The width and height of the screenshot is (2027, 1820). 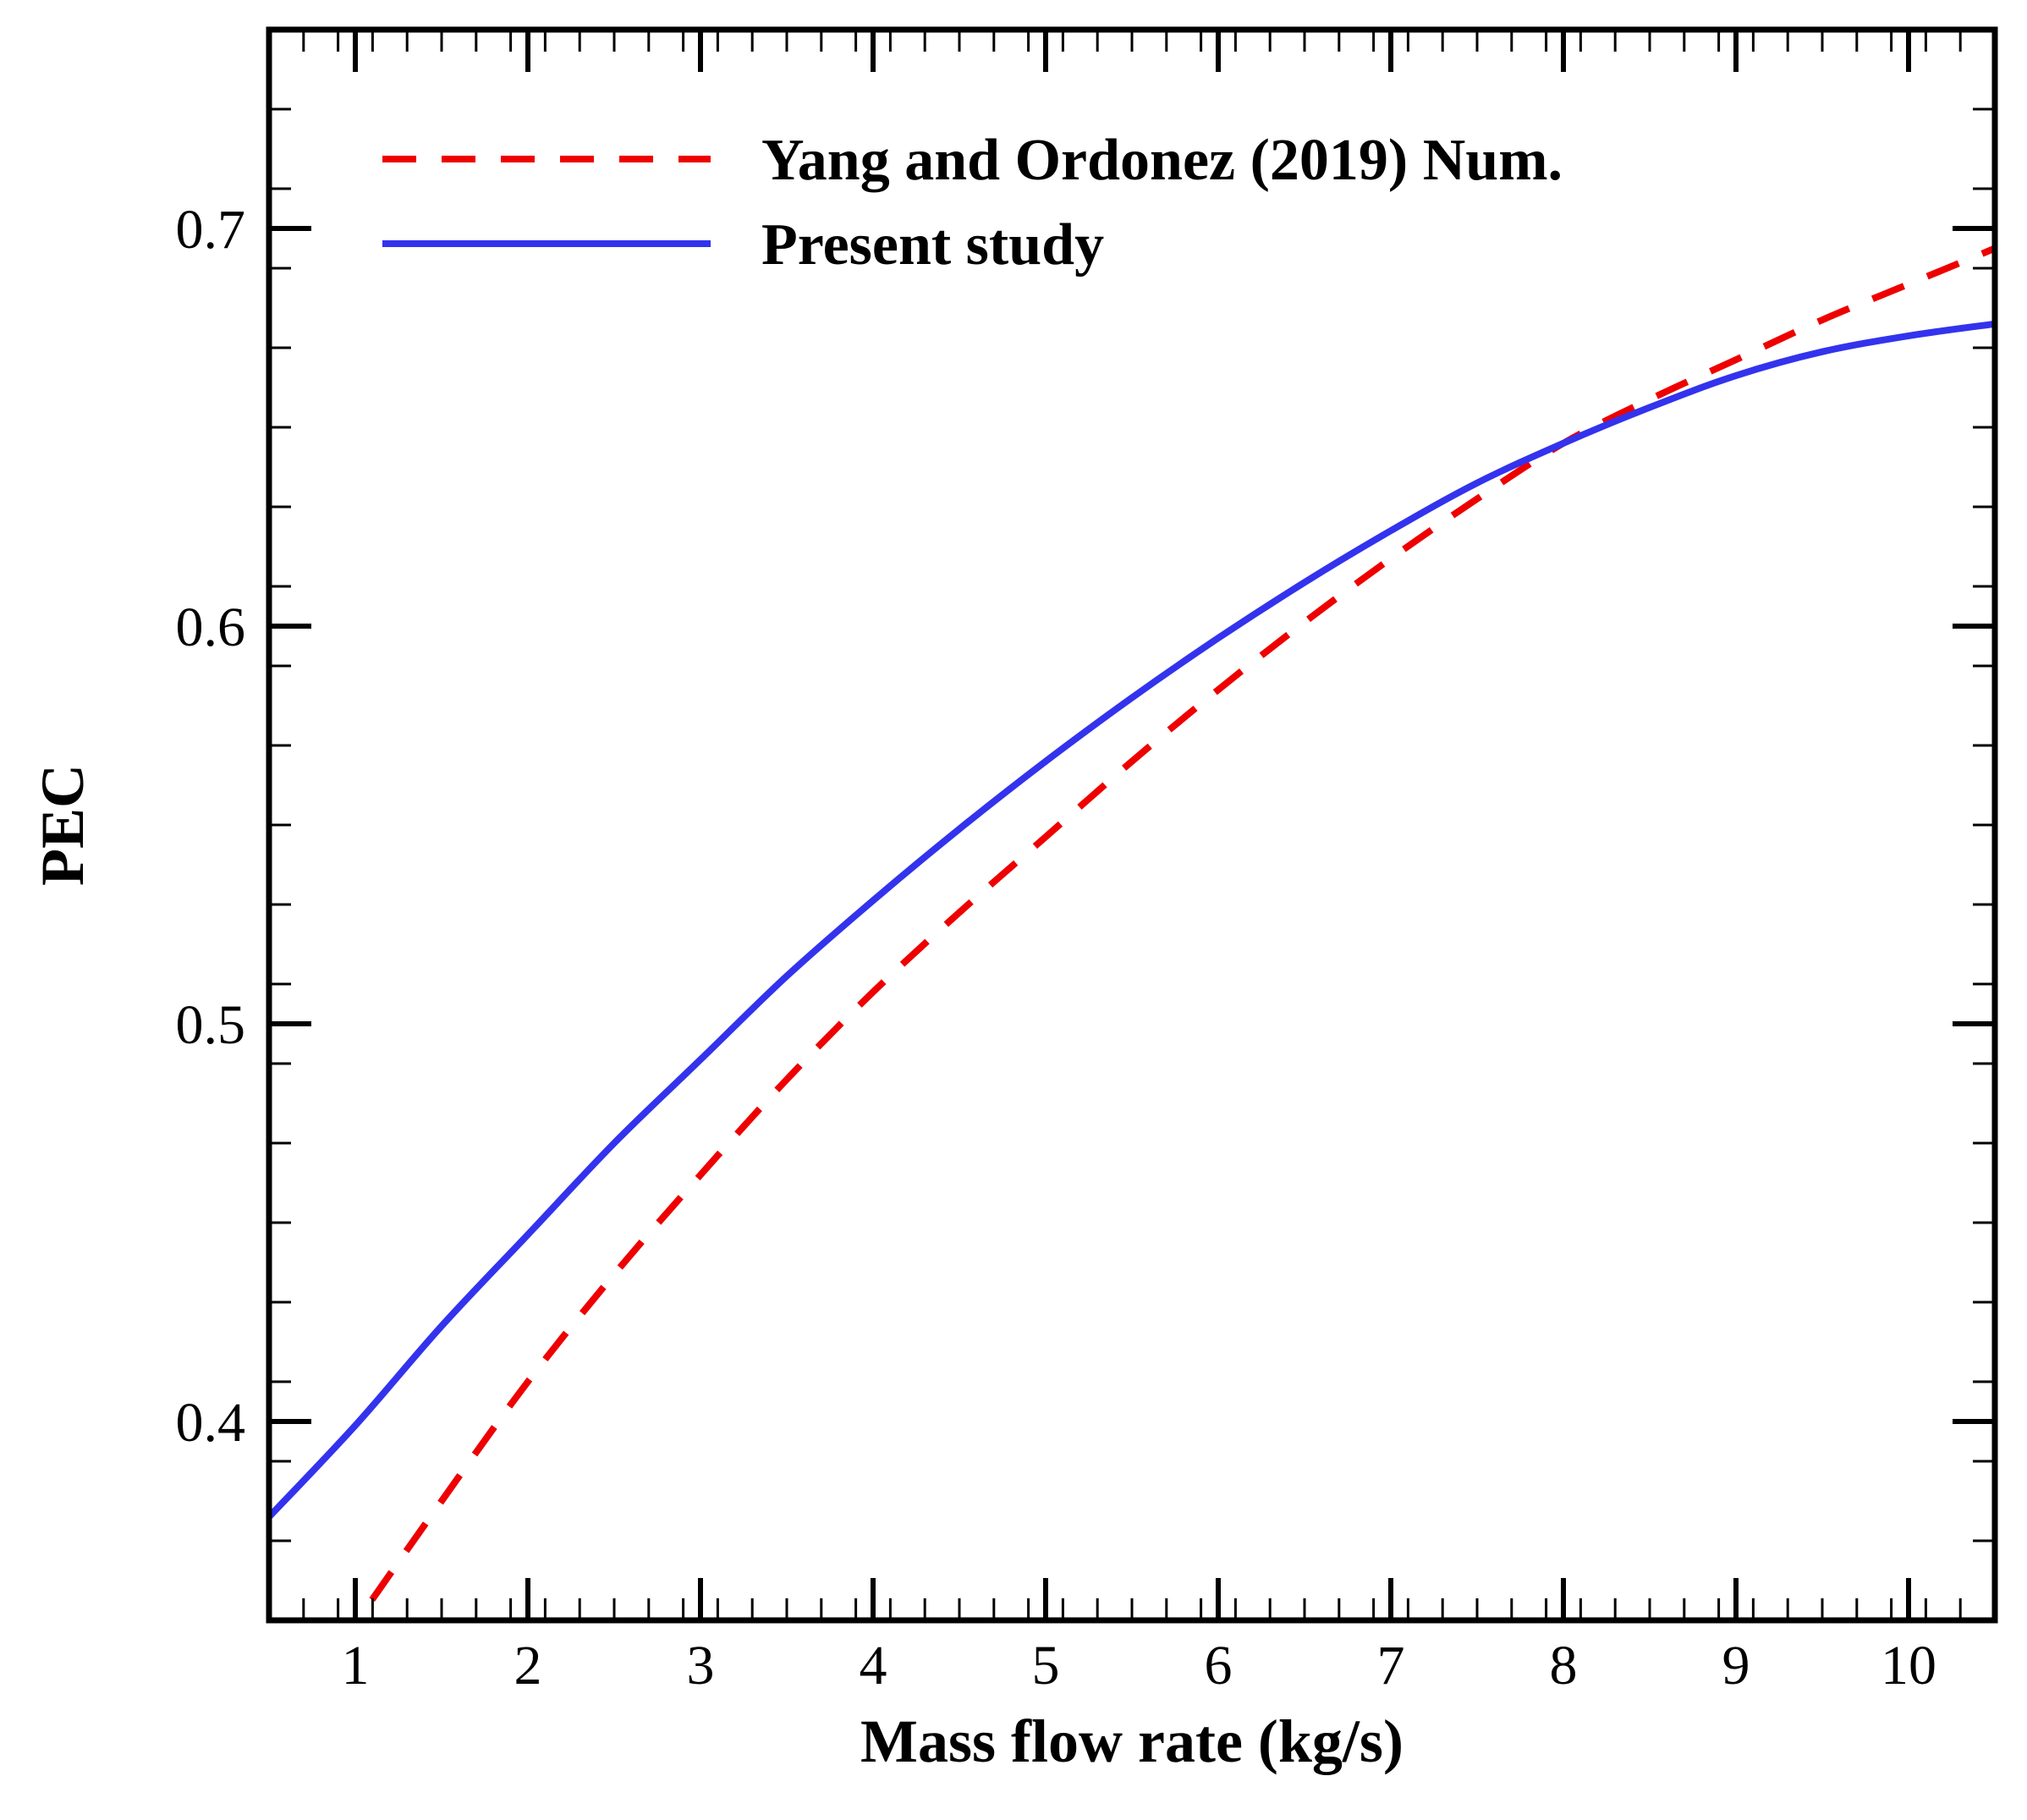 What do you see at coordinates (211, 627) in the screenshot?
I see `y-tick-label: 0.6` at bounding box center [211, 627].